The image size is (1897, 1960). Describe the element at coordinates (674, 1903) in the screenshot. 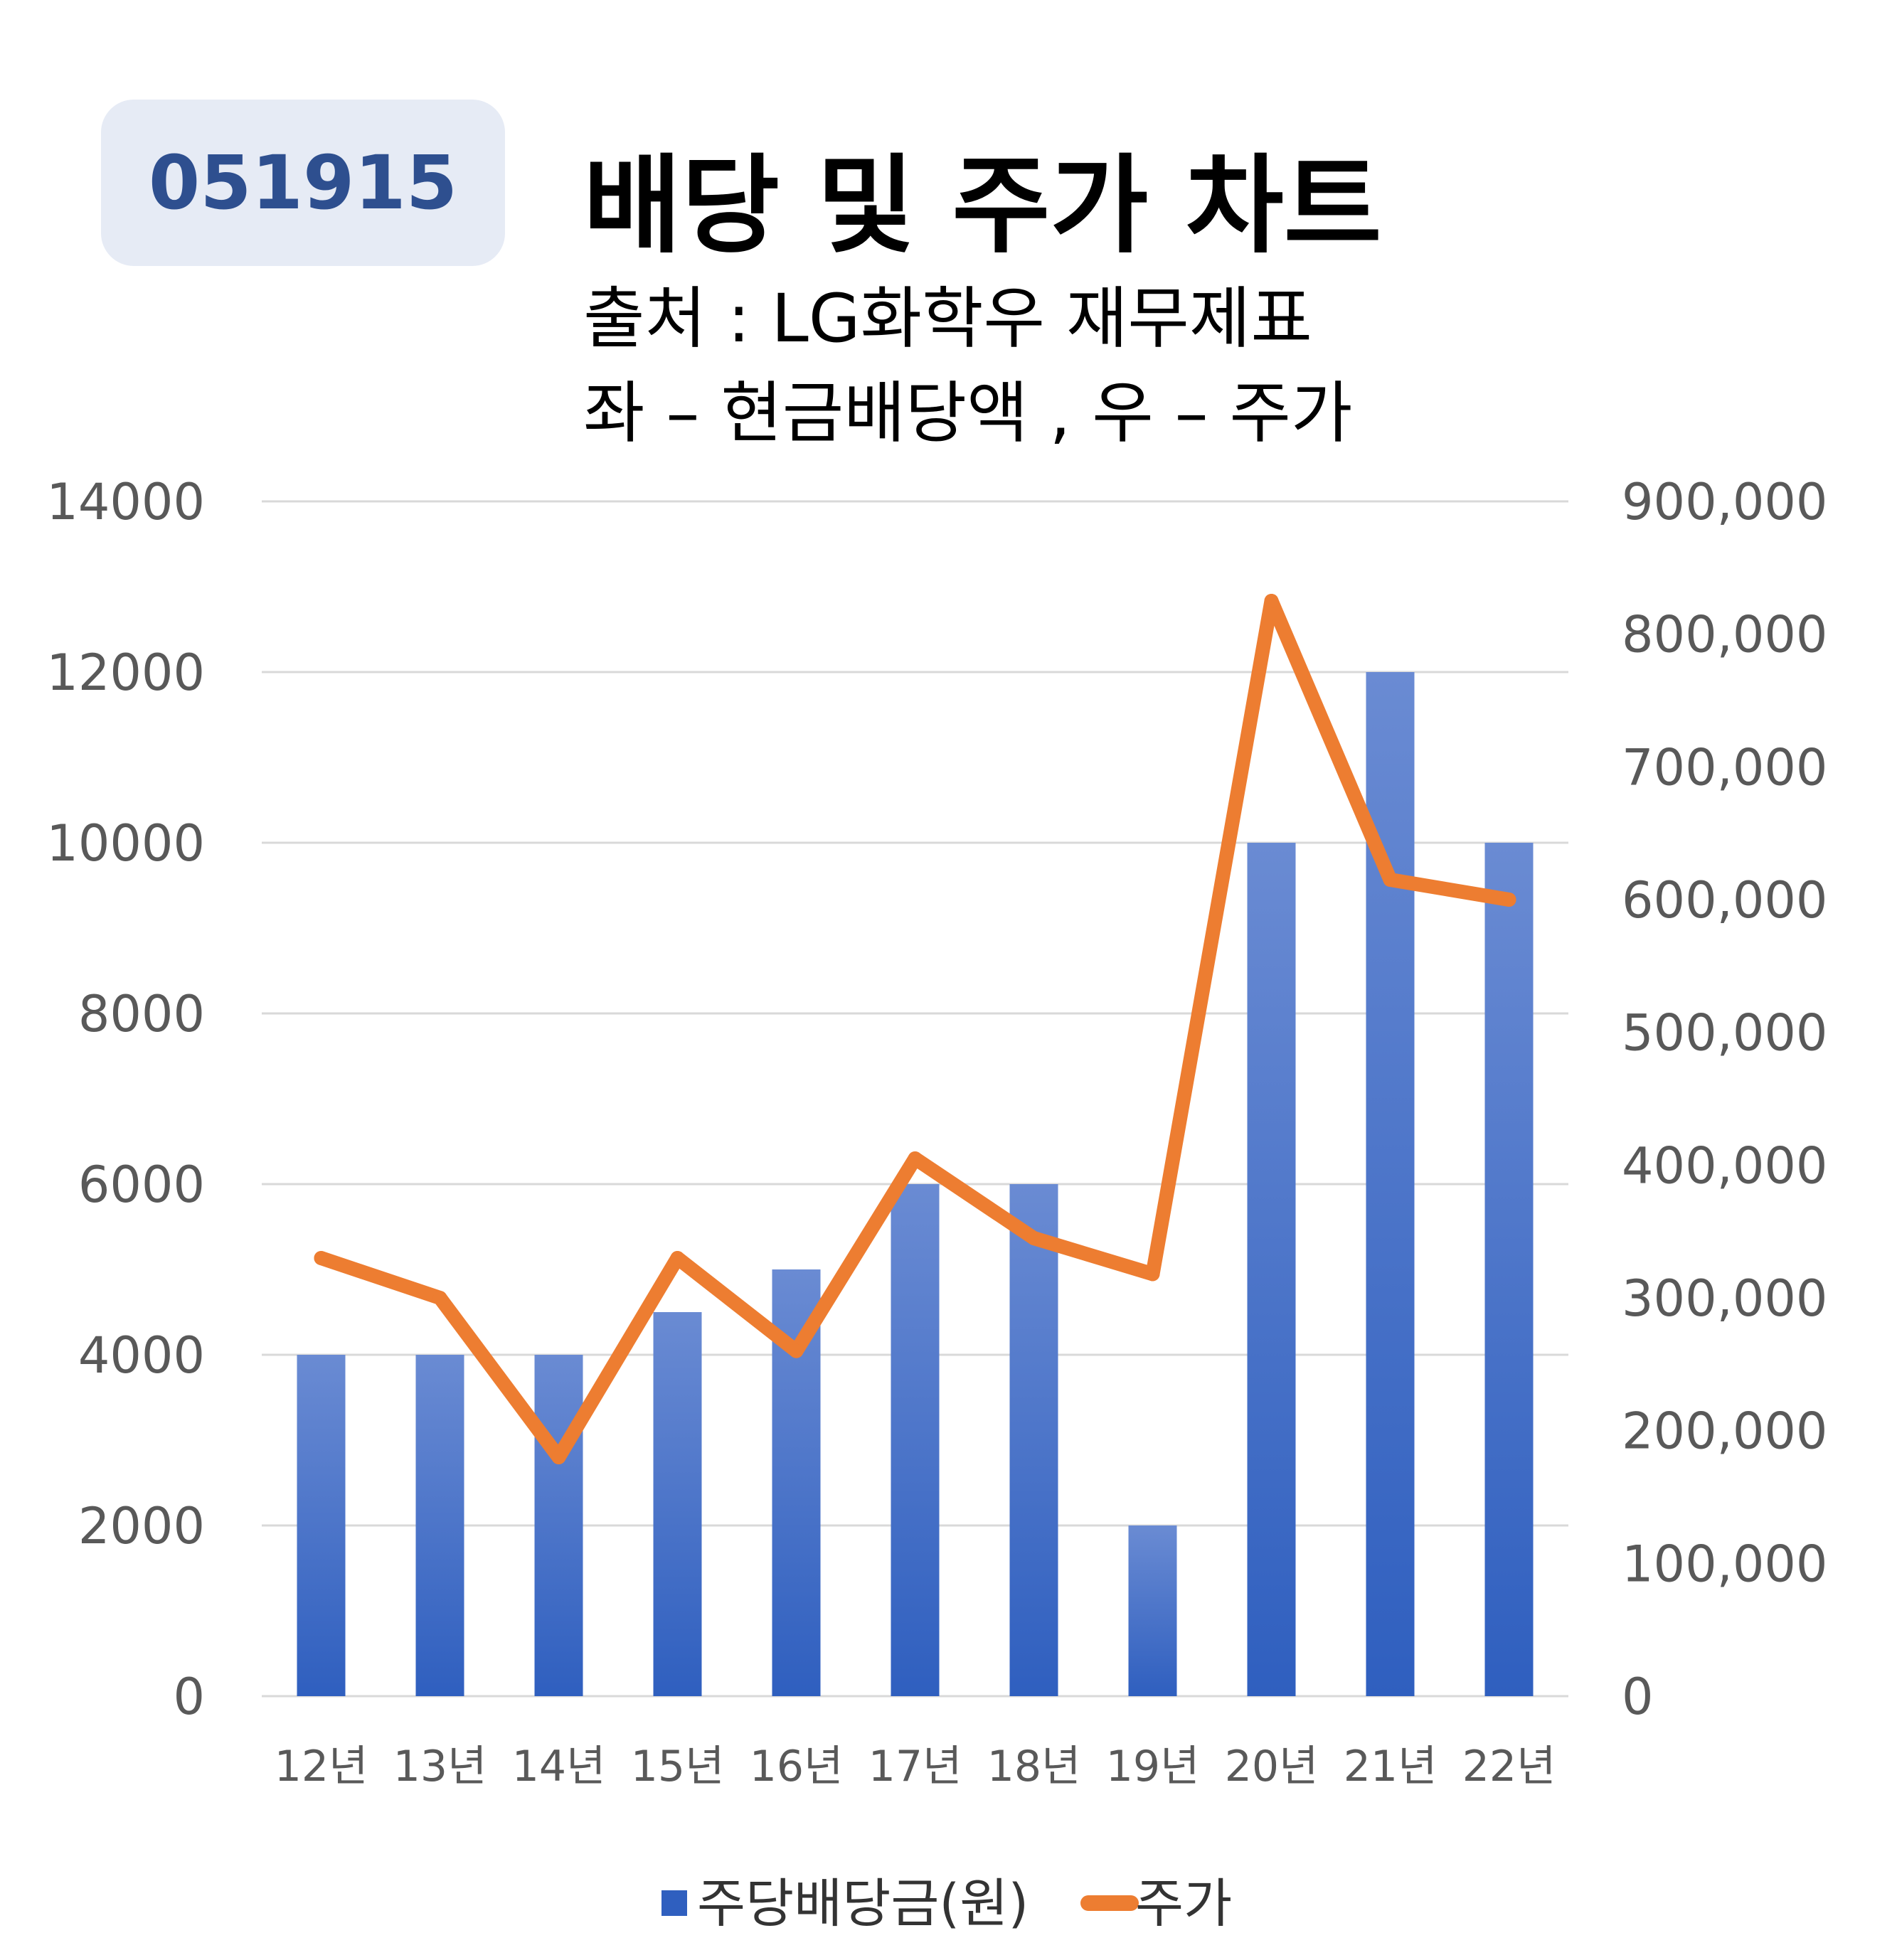

I see `legend-bar-swatch` at that location.